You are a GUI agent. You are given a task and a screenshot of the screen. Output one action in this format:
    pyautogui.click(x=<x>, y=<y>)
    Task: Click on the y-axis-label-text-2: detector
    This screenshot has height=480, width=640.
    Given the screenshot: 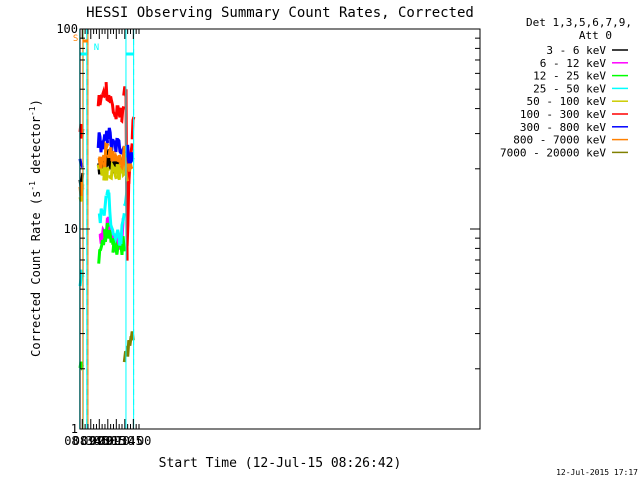 What is the action you would take?
    pyautogui.click(x=36, y=148)
    